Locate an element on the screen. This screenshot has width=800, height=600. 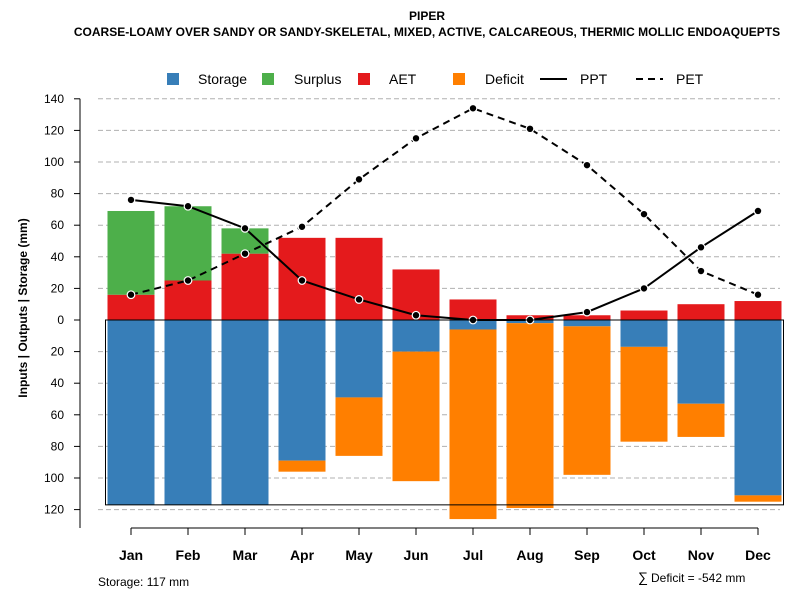
chart-title: PIPER is located at coordinates (427, 16).